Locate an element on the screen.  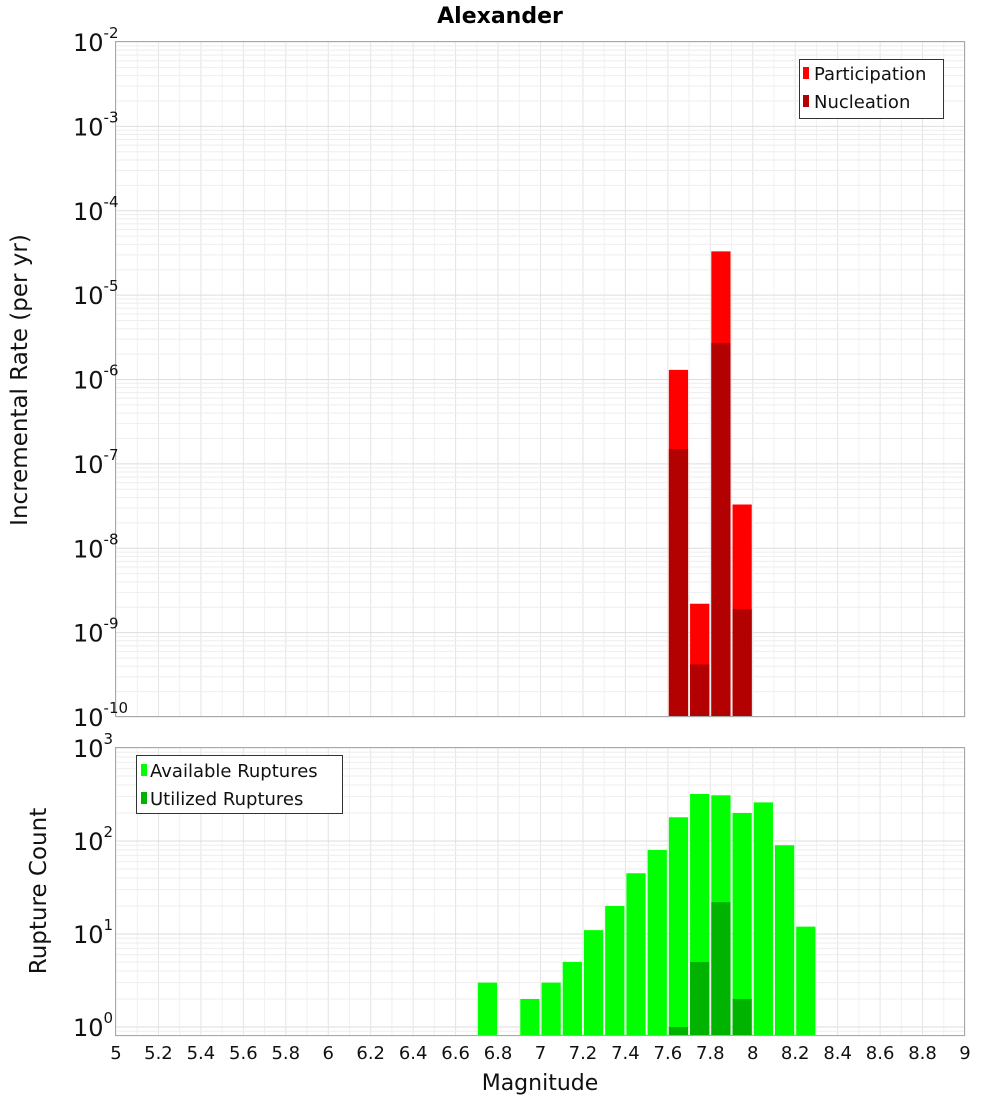
chart-title: Alexander is located at coordinates (500, 16).